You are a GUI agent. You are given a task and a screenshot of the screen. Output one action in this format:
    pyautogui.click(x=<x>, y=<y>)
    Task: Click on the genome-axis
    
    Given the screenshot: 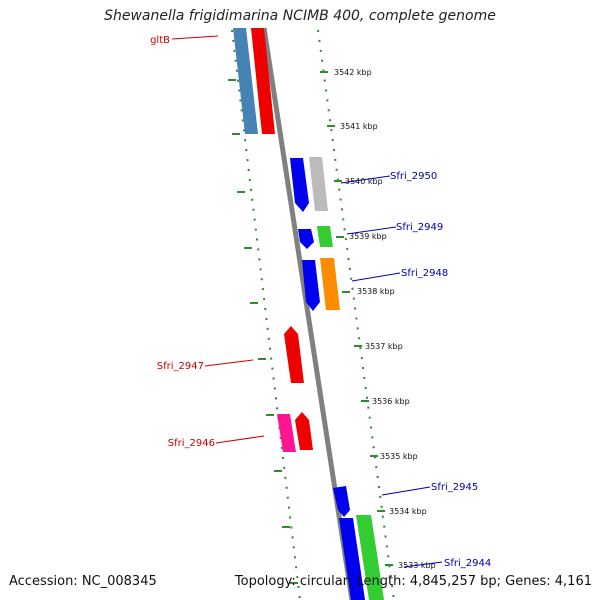 What is the action you would take?
    pyautogui.click(x=308, y=313)
    